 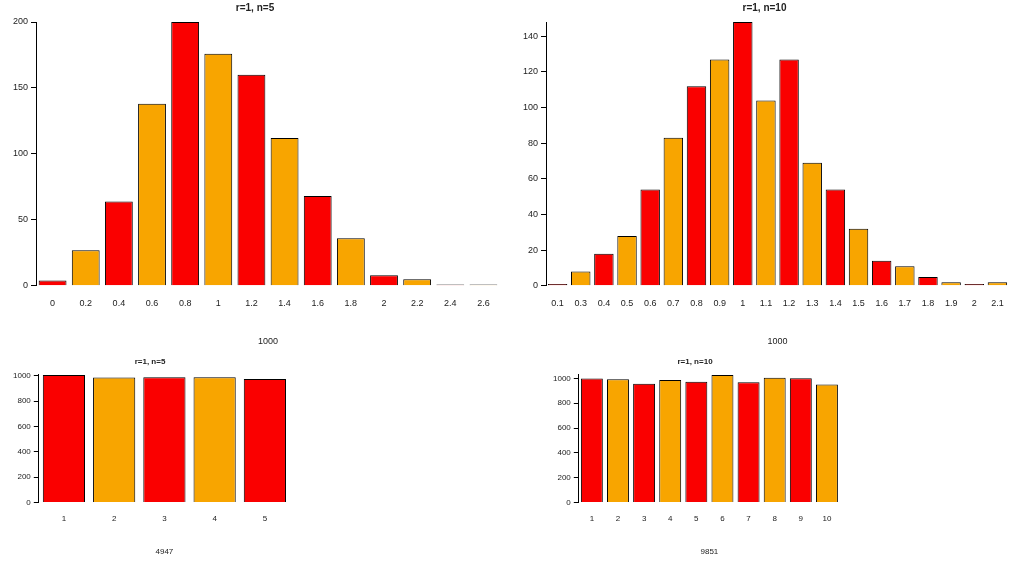 What do you see at coordinates (812, 303) in the screenshot?
I see `x-tick-label: 1.3` at bounding box center [812, 303].